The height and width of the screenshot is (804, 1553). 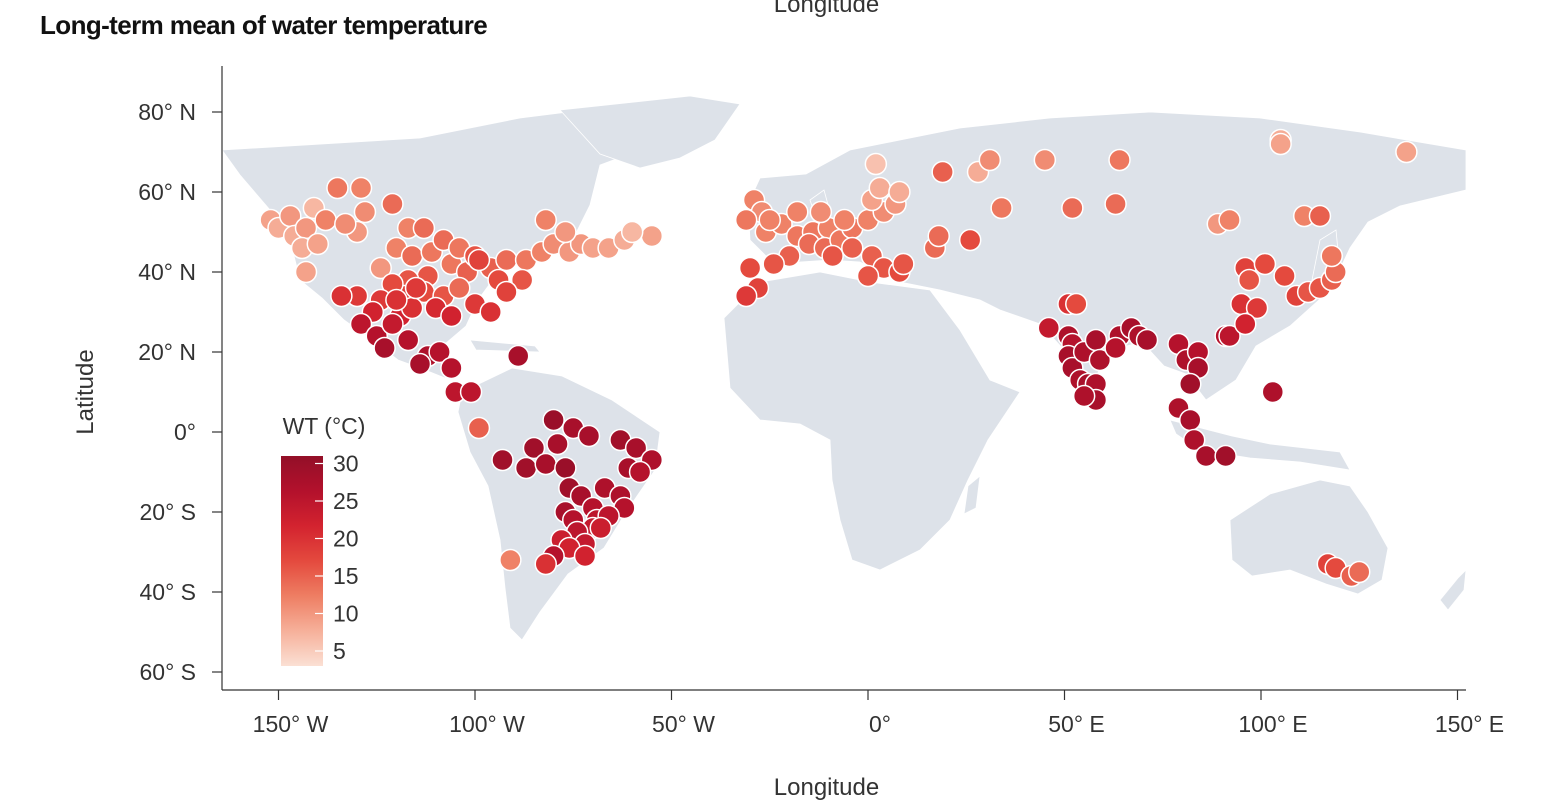 I want to click on x-tick-label: 150° W, so click(x=291, y=724).